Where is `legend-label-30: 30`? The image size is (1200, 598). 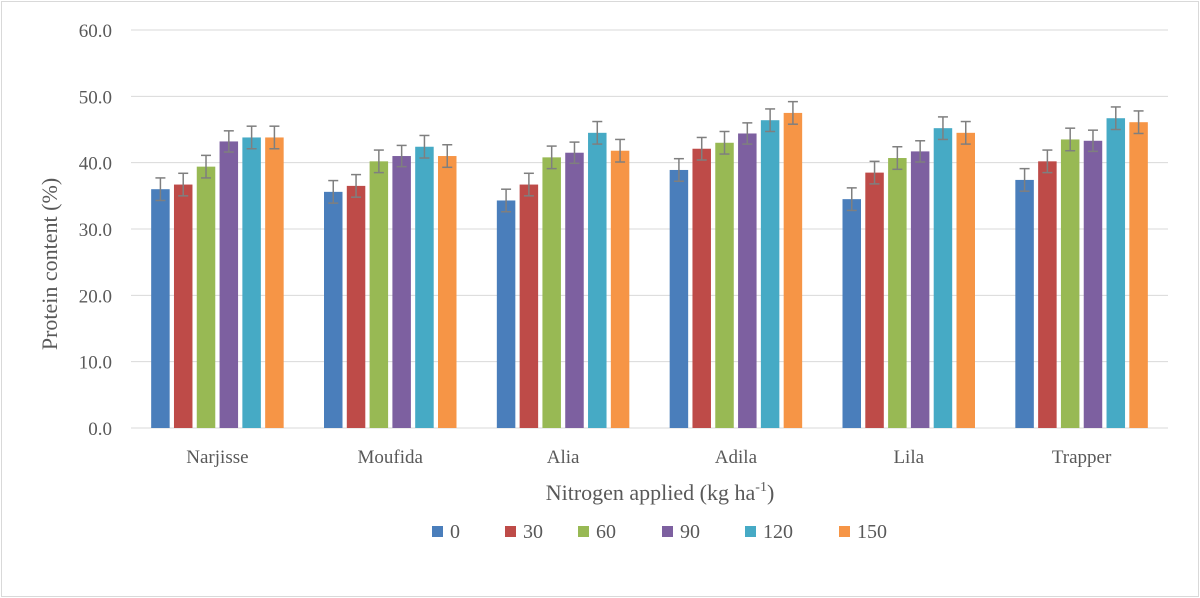
legend-label-30: 30 is located at coordinates (533, 532).